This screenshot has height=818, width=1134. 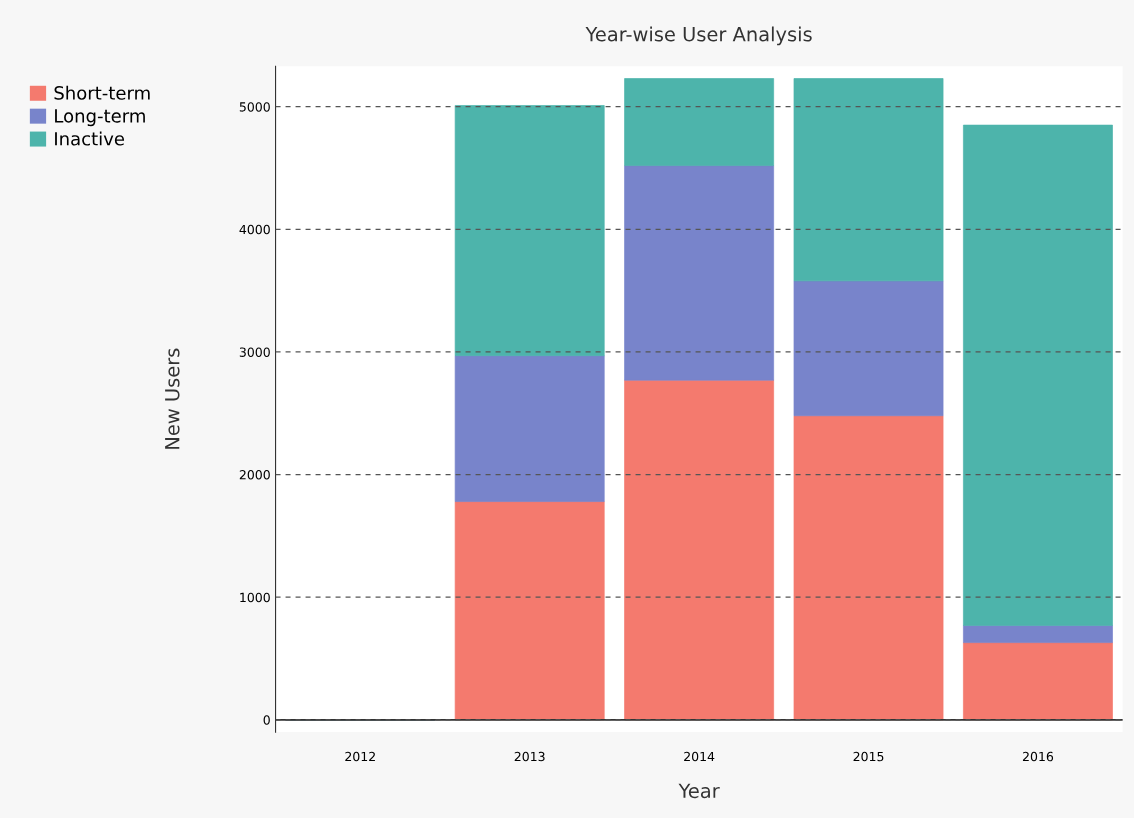 What do you see at coordinates (360, 756) in the screenshot?
I see `x-tick-label: 2012` at bounding box center [360, 756].